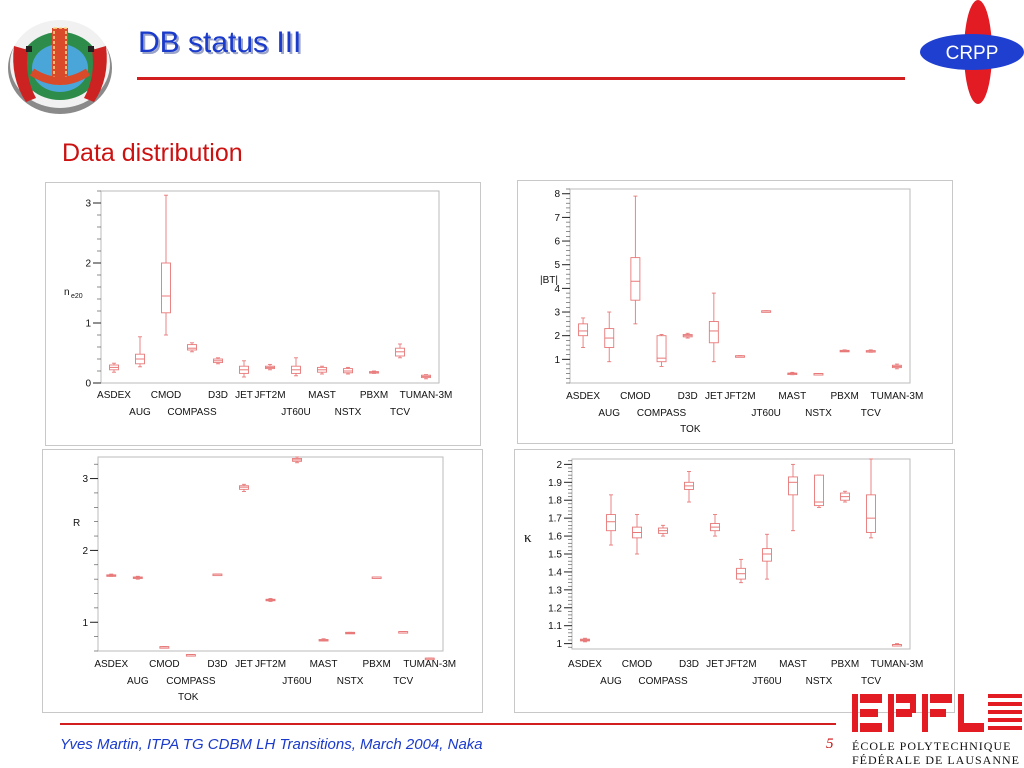 The width and height of the screenshot is (1024, 768). I want to click on y-tick-label: 1.4, so click(555, 572).